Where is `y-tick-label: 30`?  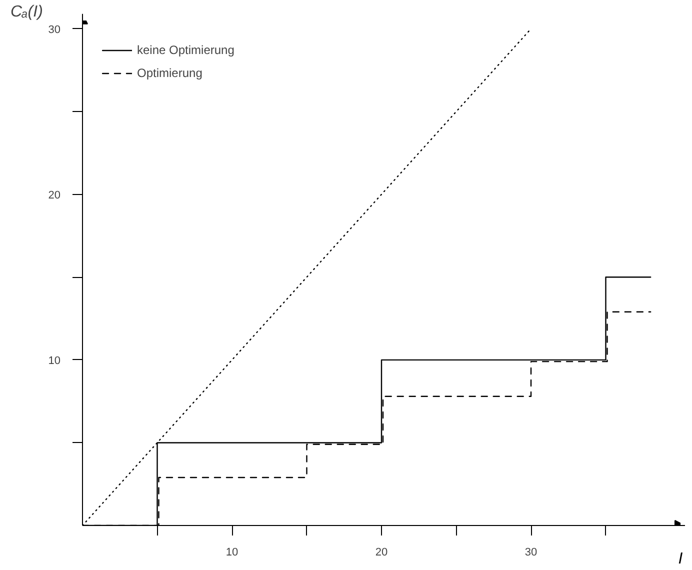
y-tick-label: 30 is located at coordinates (54, 30).